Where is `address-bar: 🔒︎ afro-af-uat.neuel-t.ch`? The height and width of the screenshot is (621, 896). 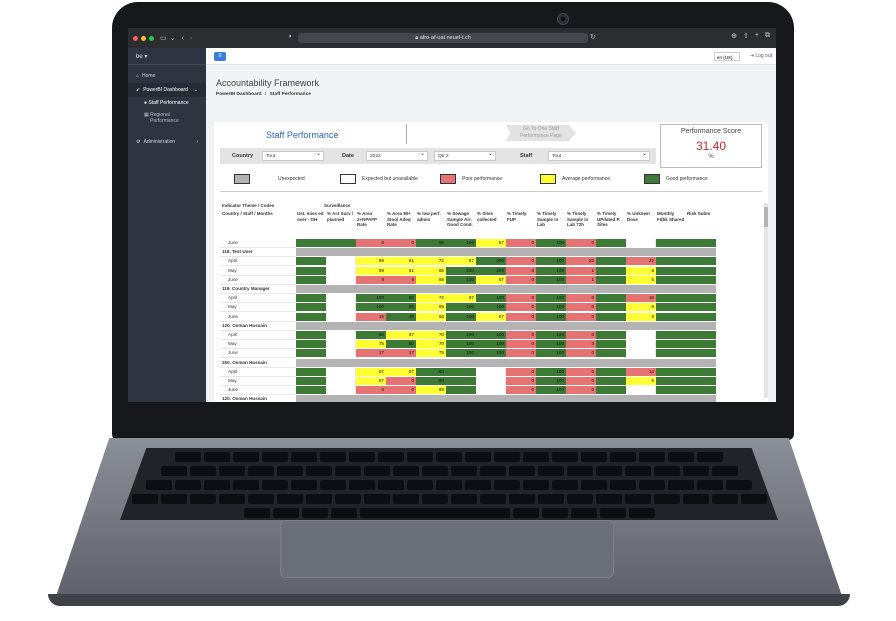 address-bar: 🔒︎ afro-af-uat.neuel-t.ch is located at coordinates (443, 38).